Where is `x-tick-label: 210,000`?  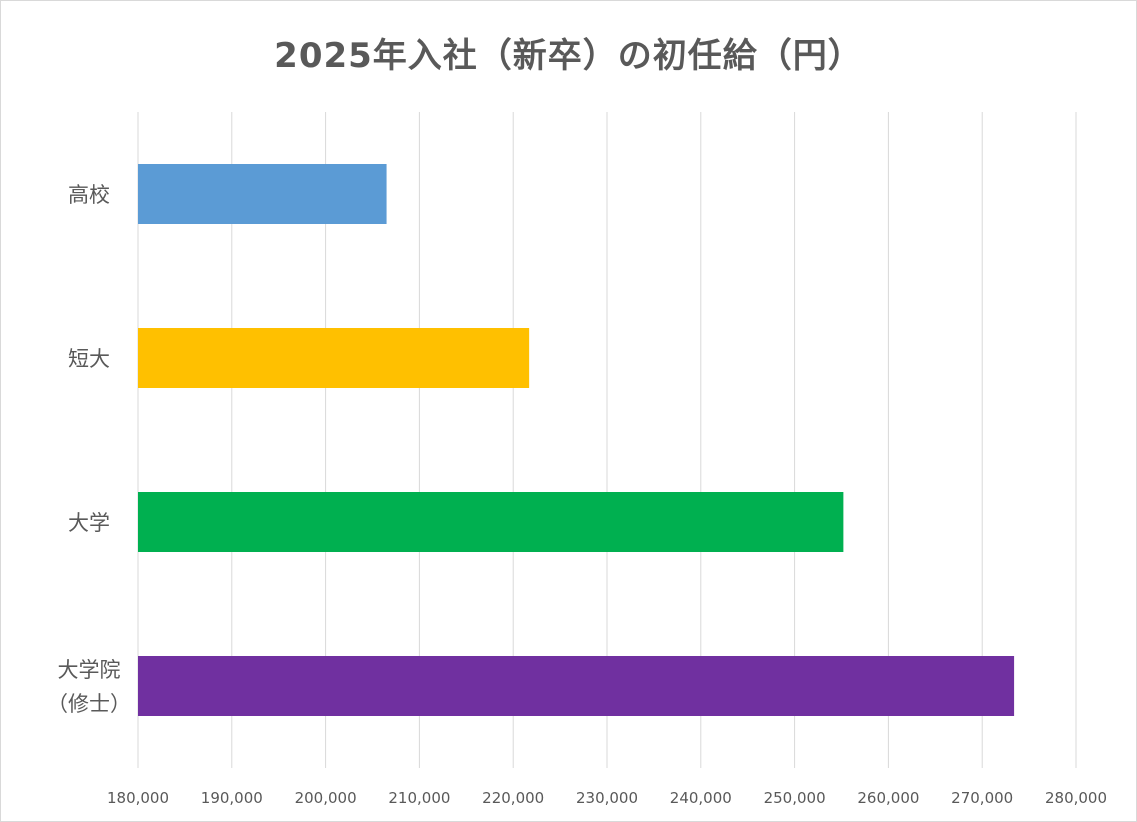 x-tick-label: 210,000 is located at coordinates (419, 798).